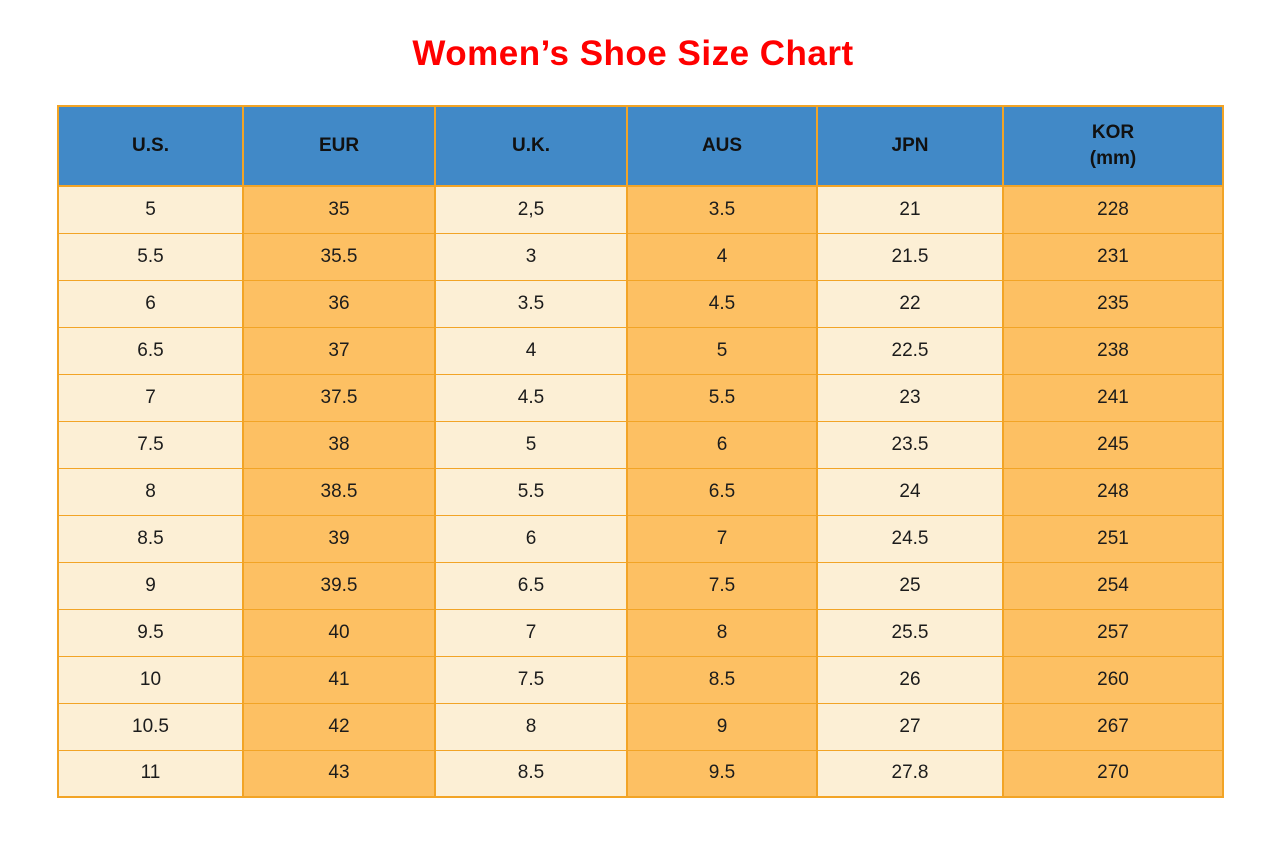 The height and width of the screenshot is (841, 1266). I want to click on table-row: 7 37.5 4.5 5.5 23 241, so click(640, 397).